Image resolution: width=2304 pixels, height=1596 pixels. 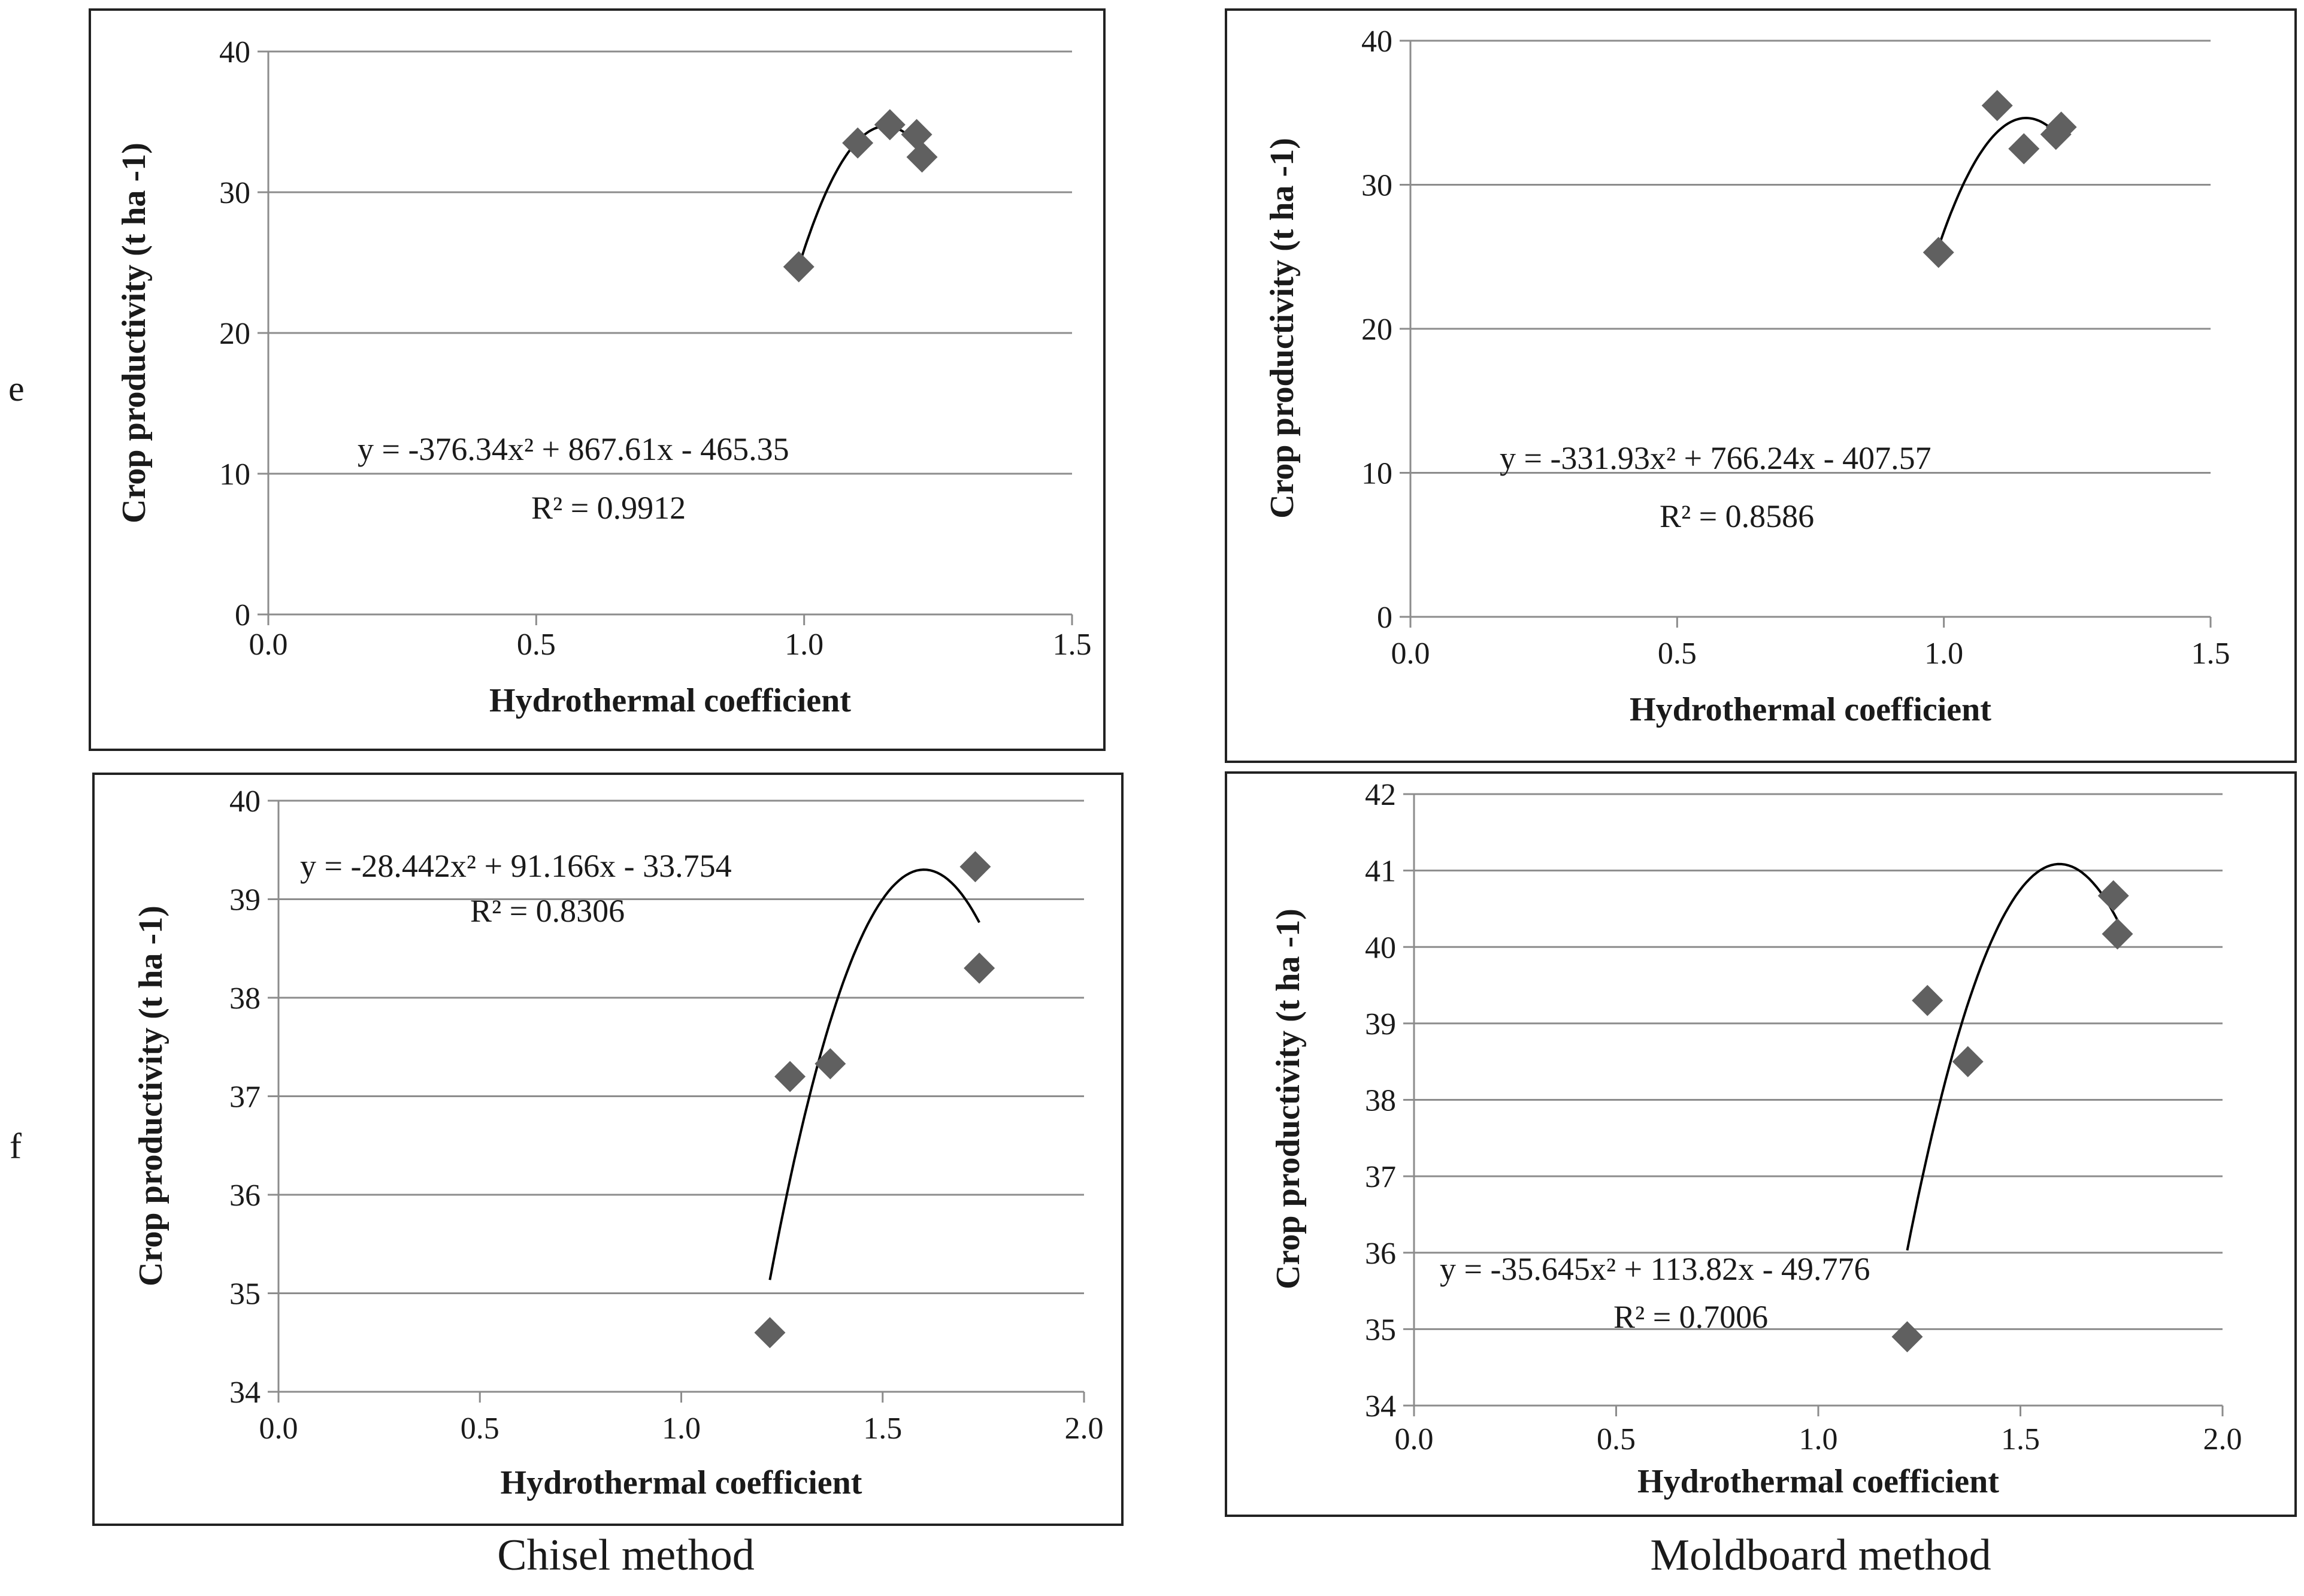 I want to click on caption-moldboard-method: Moldboard method, so click(x=1820, y=1555).